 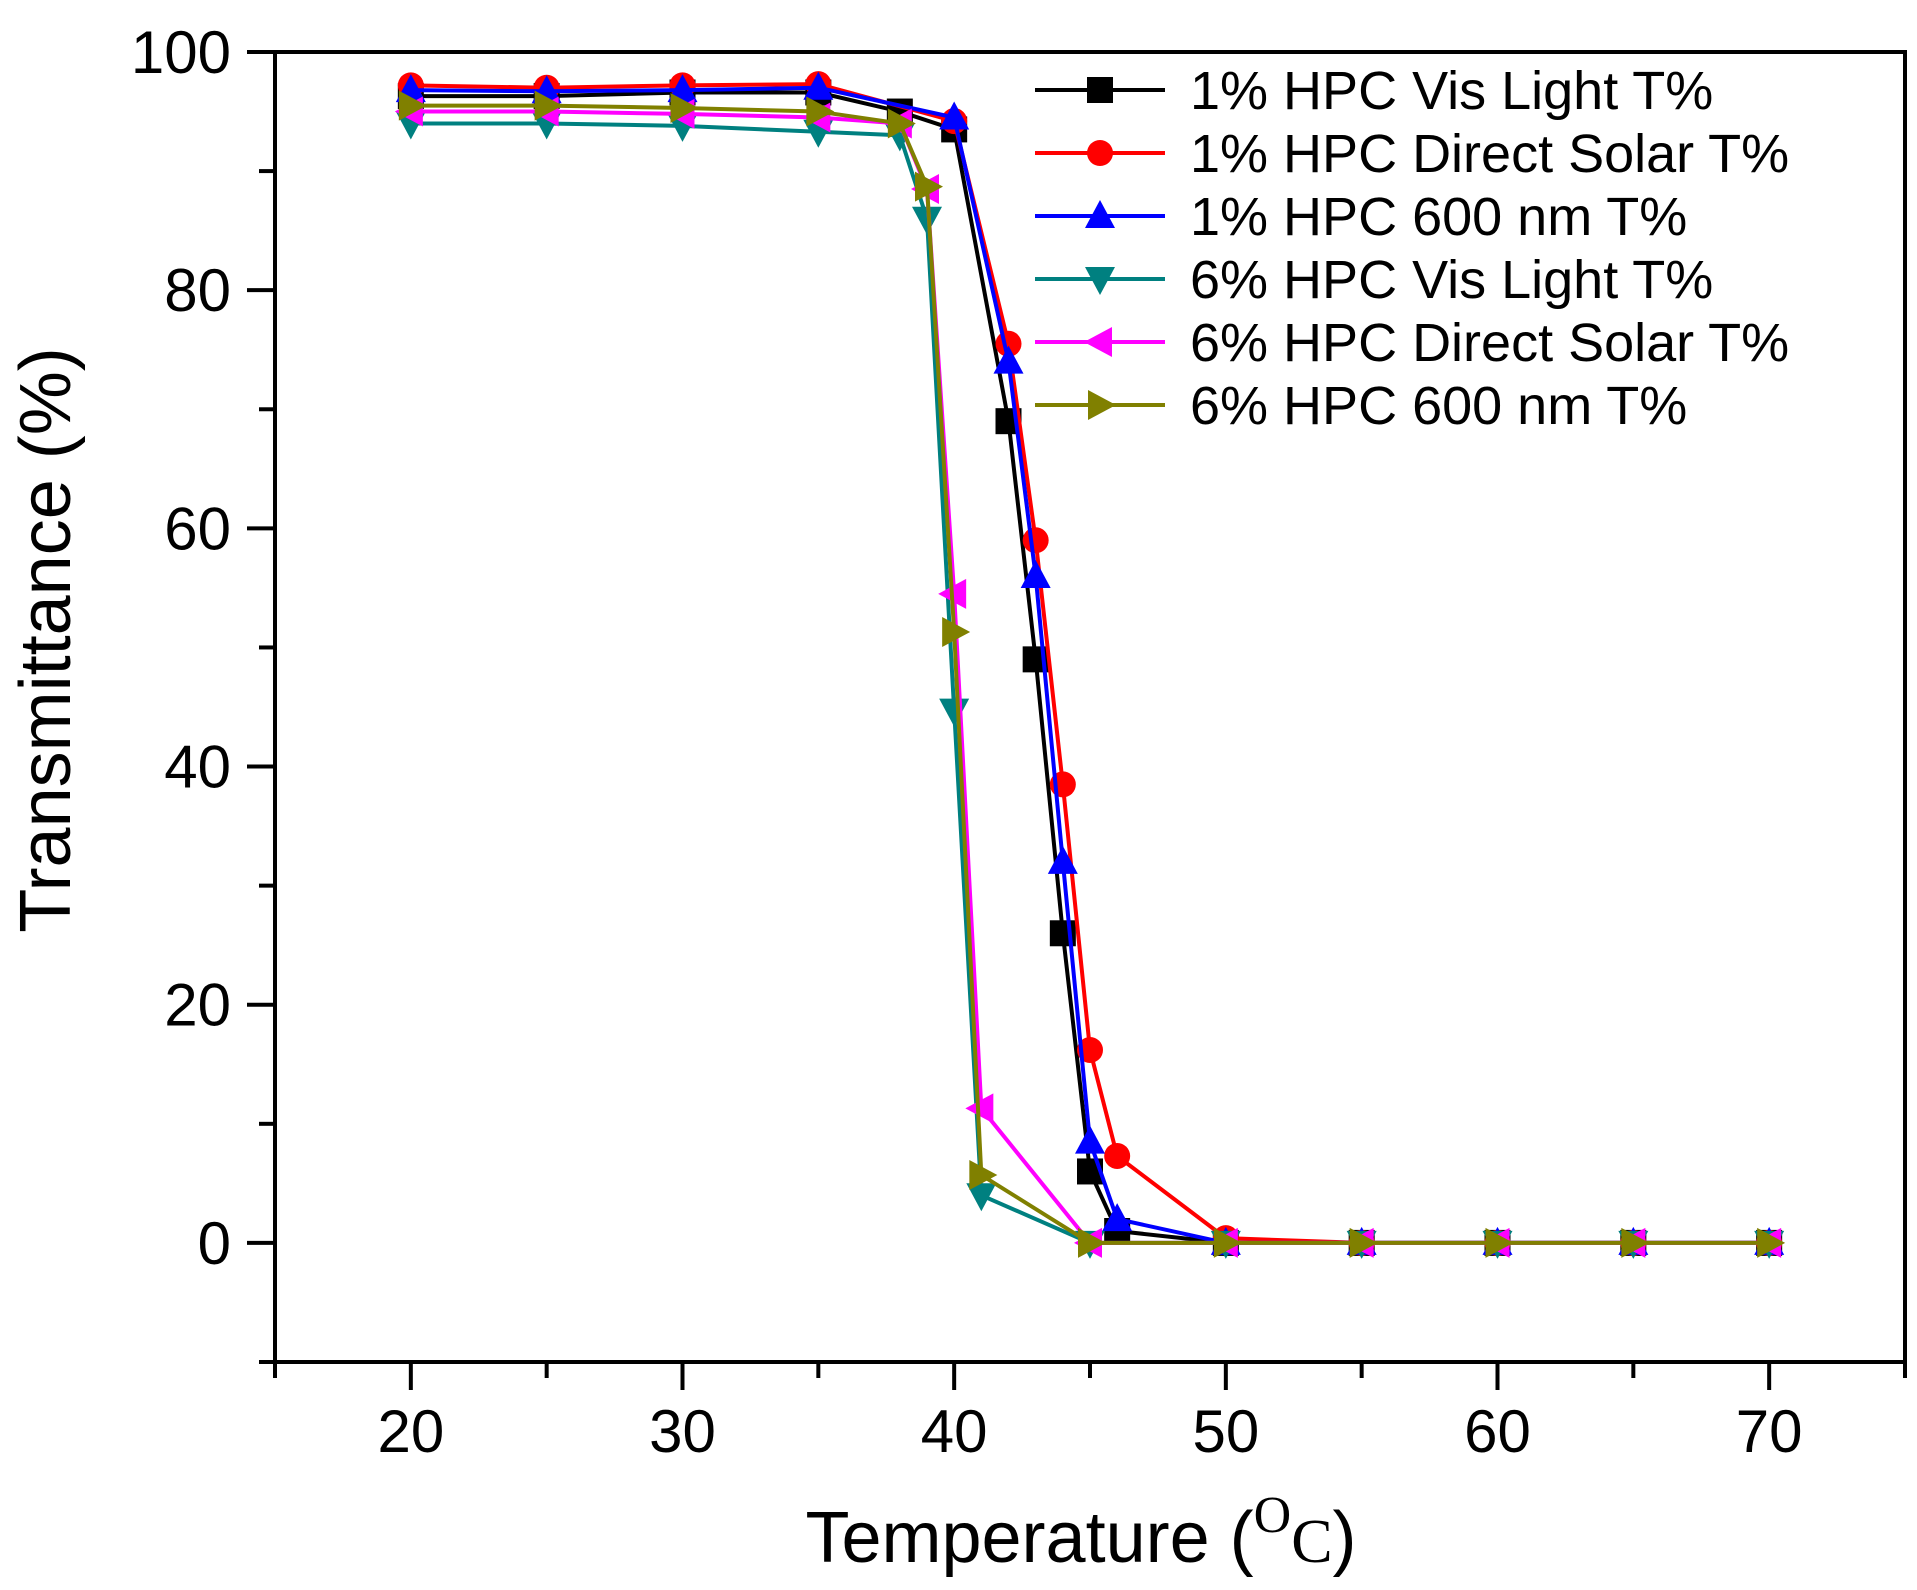 What do you see at coordinates (954, 1431) in the screenshot?
I see `x-tick-label: 40` at bounding box center [954, 1431].